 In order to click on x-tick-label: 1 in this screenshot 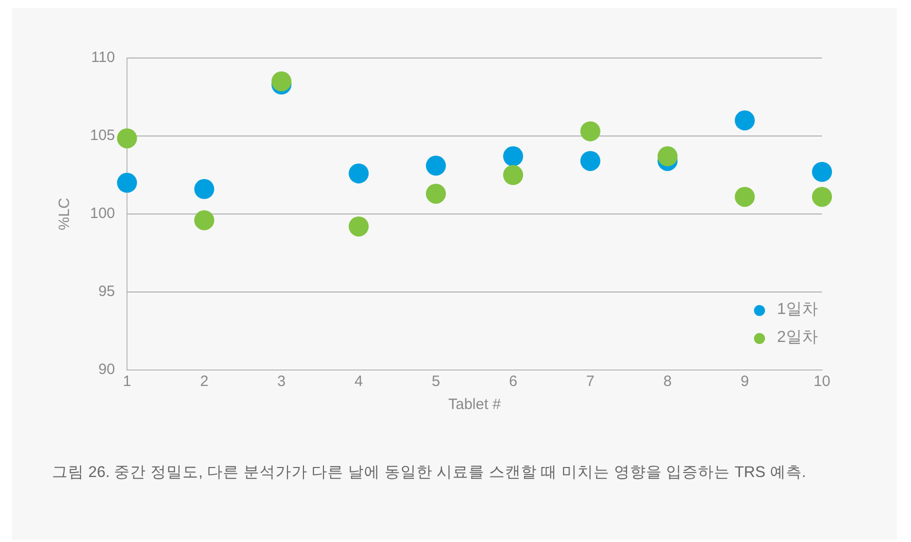, I will do `click(127, 381)`.